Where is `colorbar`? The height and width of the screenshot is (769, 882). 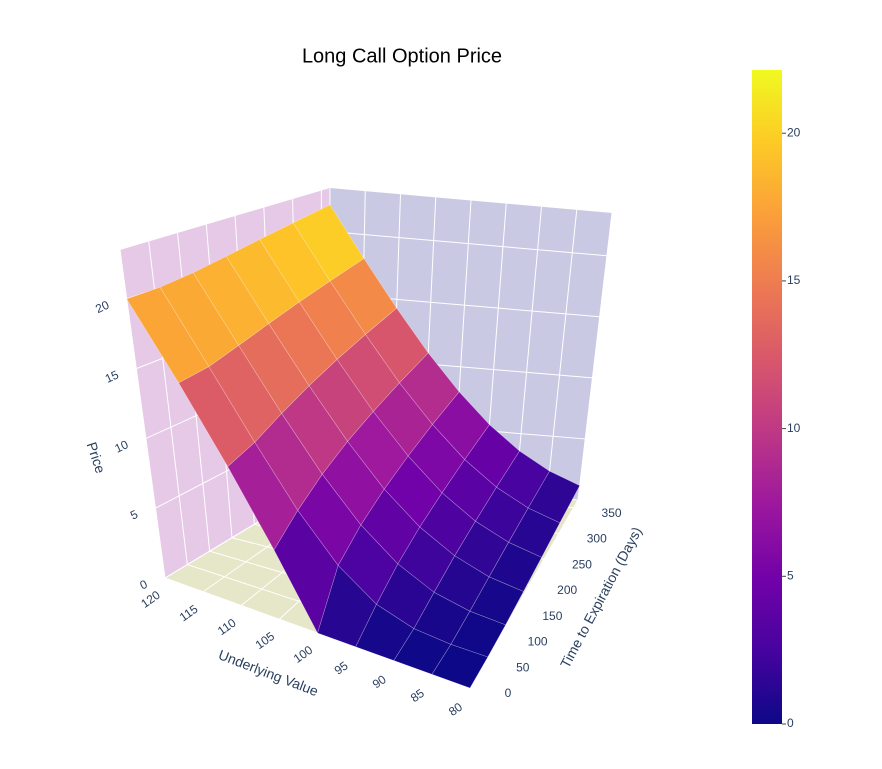
colorbar is located at coordinates (767, 397).